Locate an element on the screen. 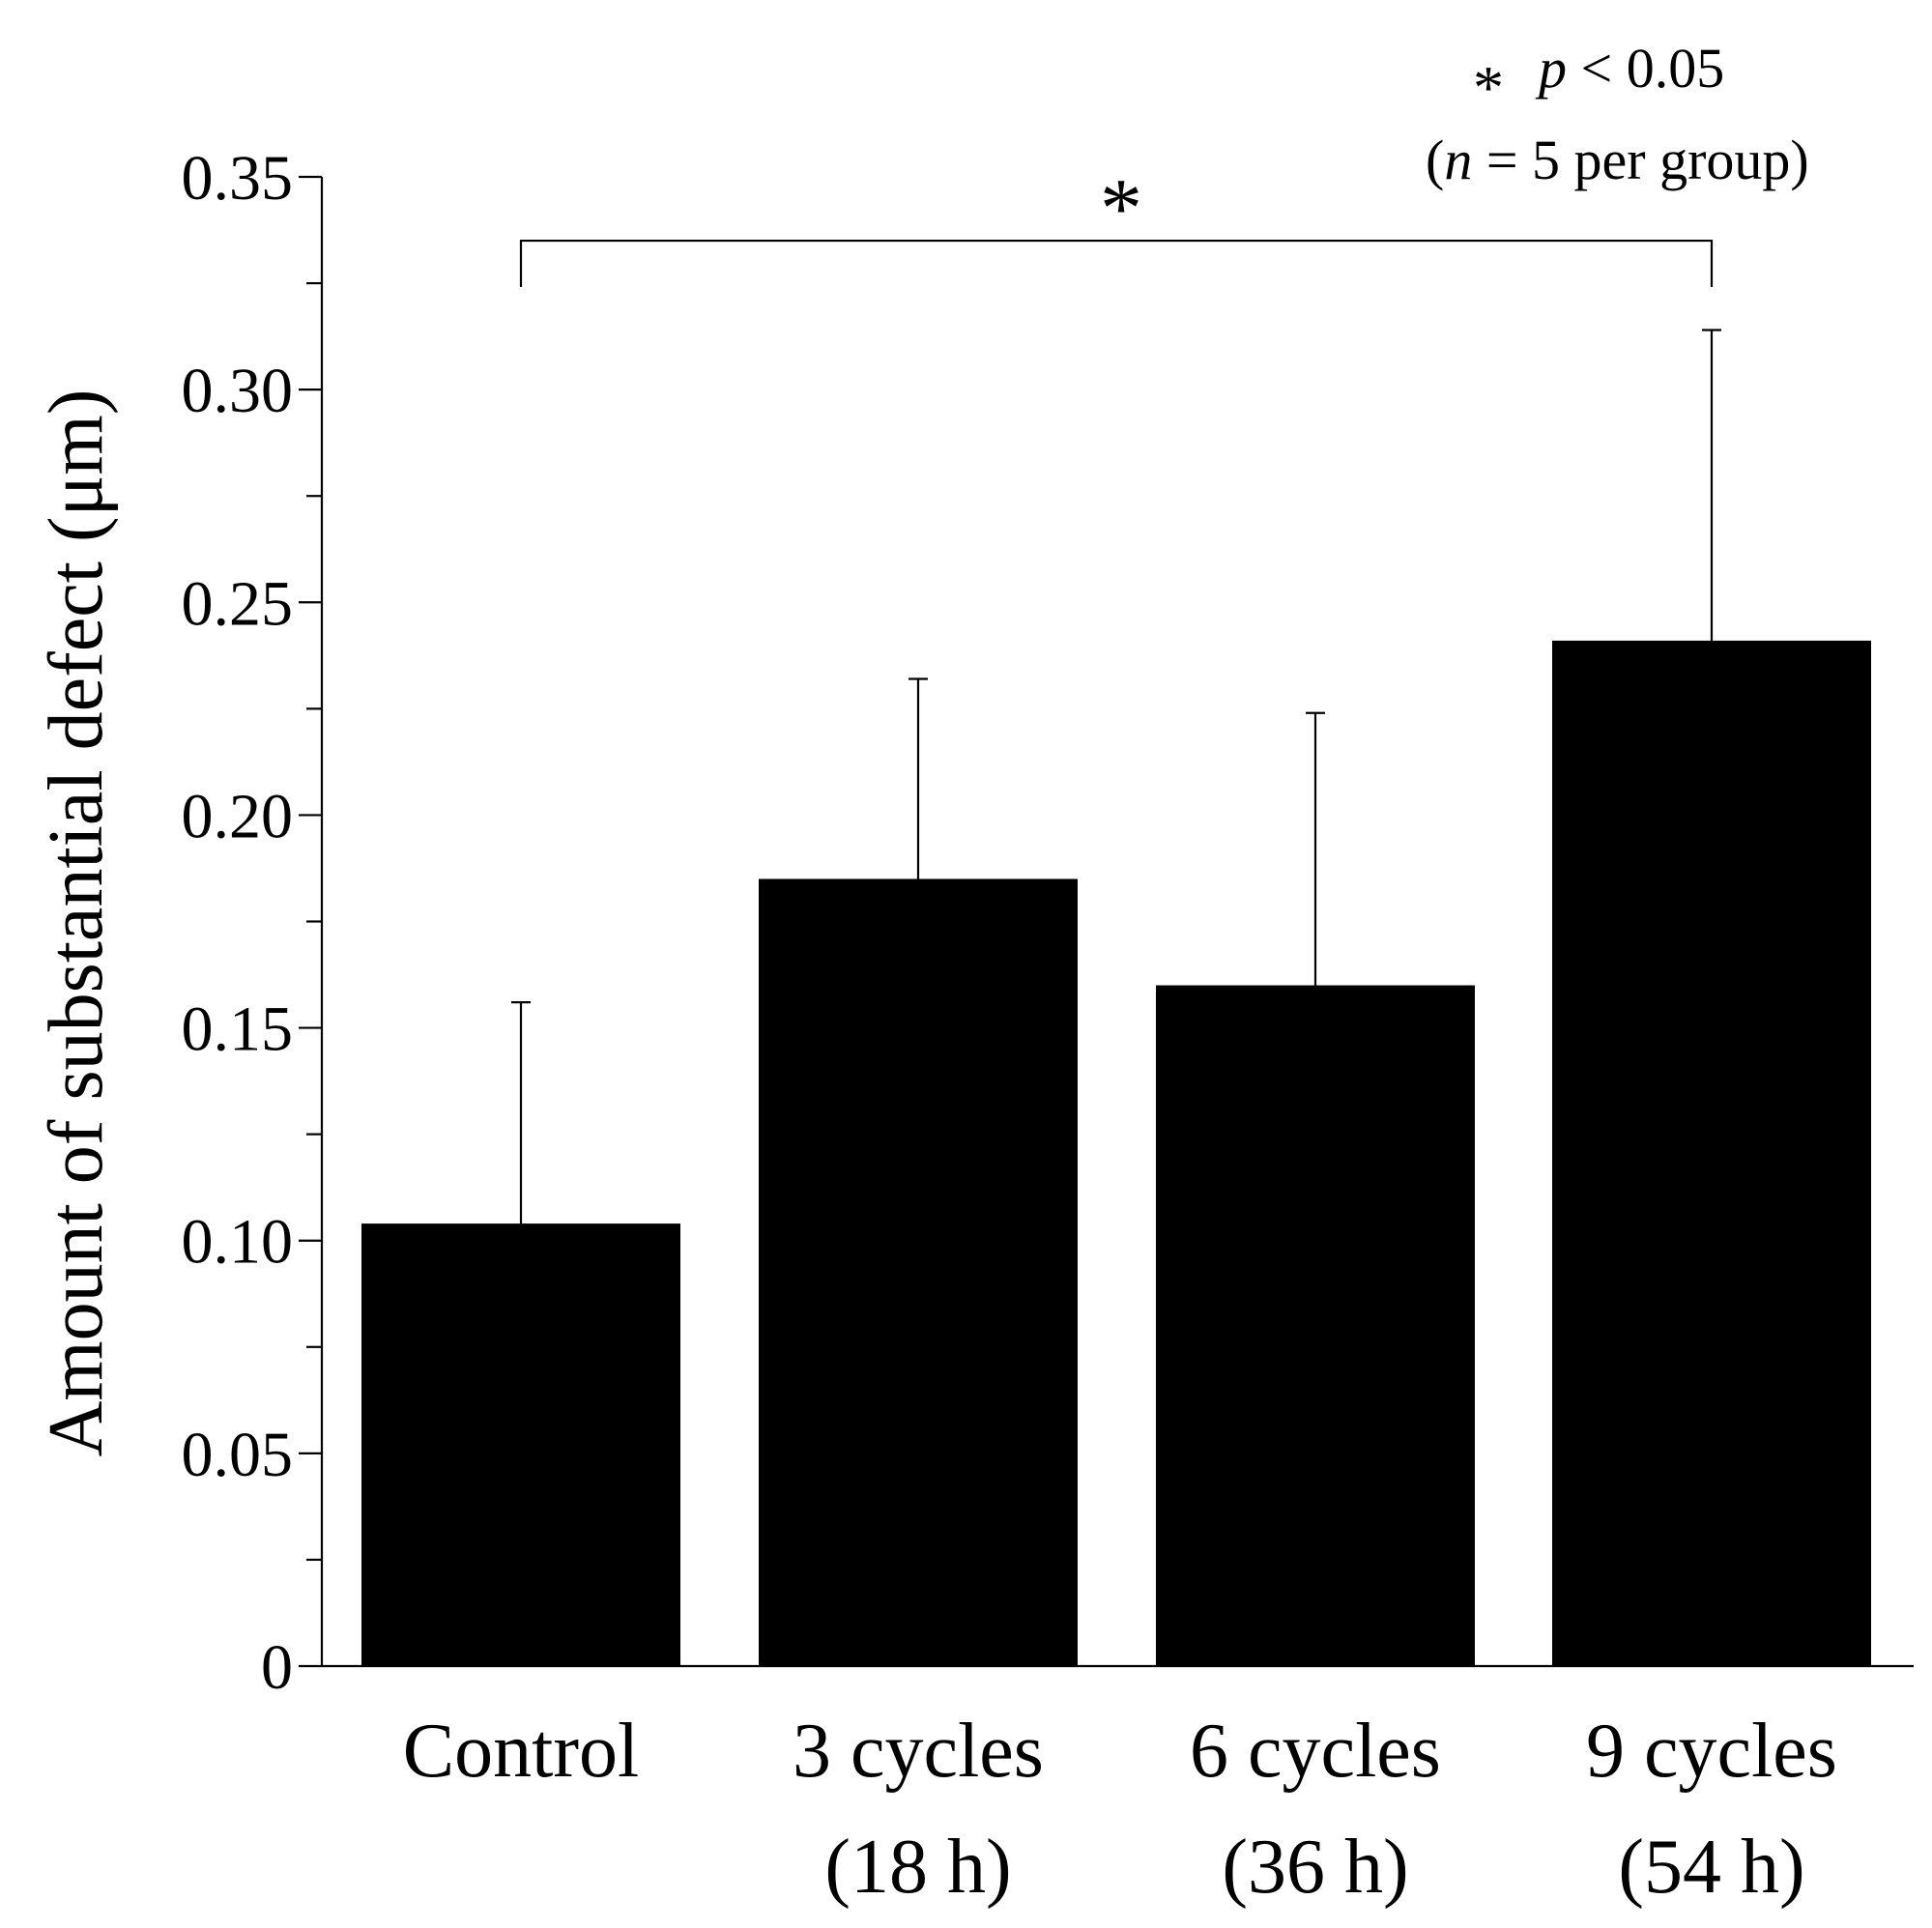 The height and width of the screenshot is (1928, 1932). x-tick-label: 6 cycles is located at coordinates (1315, 1751).